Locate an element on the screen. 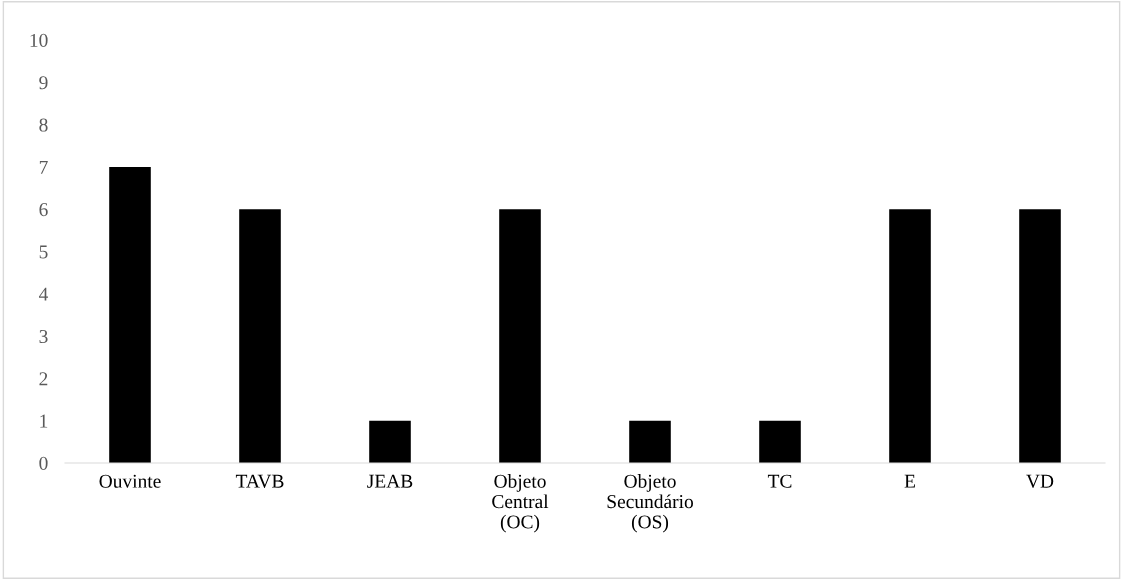 The width and height of the screenshot is (1123, 580). x-tick-label: TAVB is located at coordinates (259, 481).